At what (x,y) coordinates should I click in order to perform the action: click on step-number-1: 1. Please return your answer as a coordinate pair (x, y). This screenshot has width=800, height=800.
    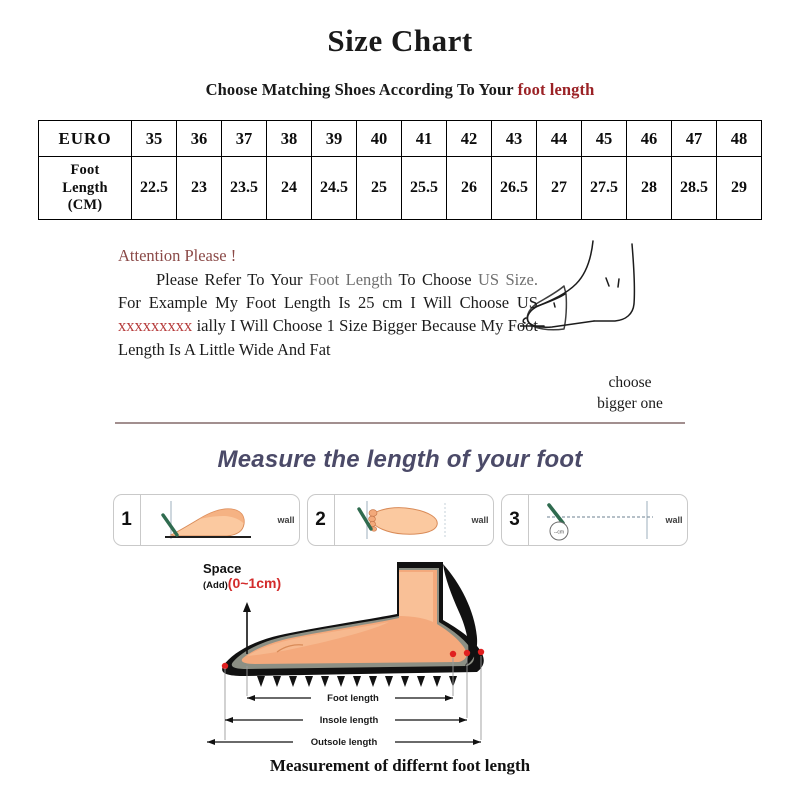
    Looking at the image, I should click on (127, 520).